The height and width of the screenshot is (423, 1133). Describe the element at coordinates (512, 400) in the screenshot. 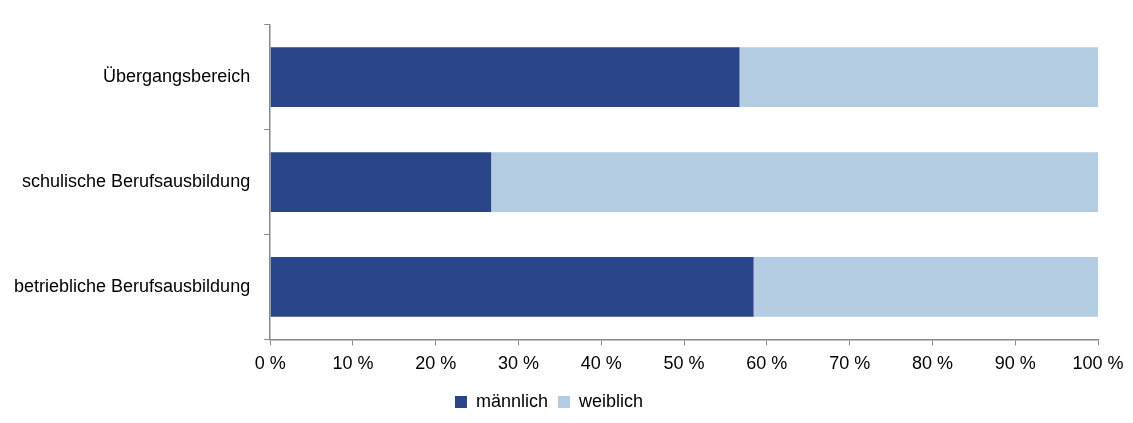

I see `legend-label: männlich` at that location.